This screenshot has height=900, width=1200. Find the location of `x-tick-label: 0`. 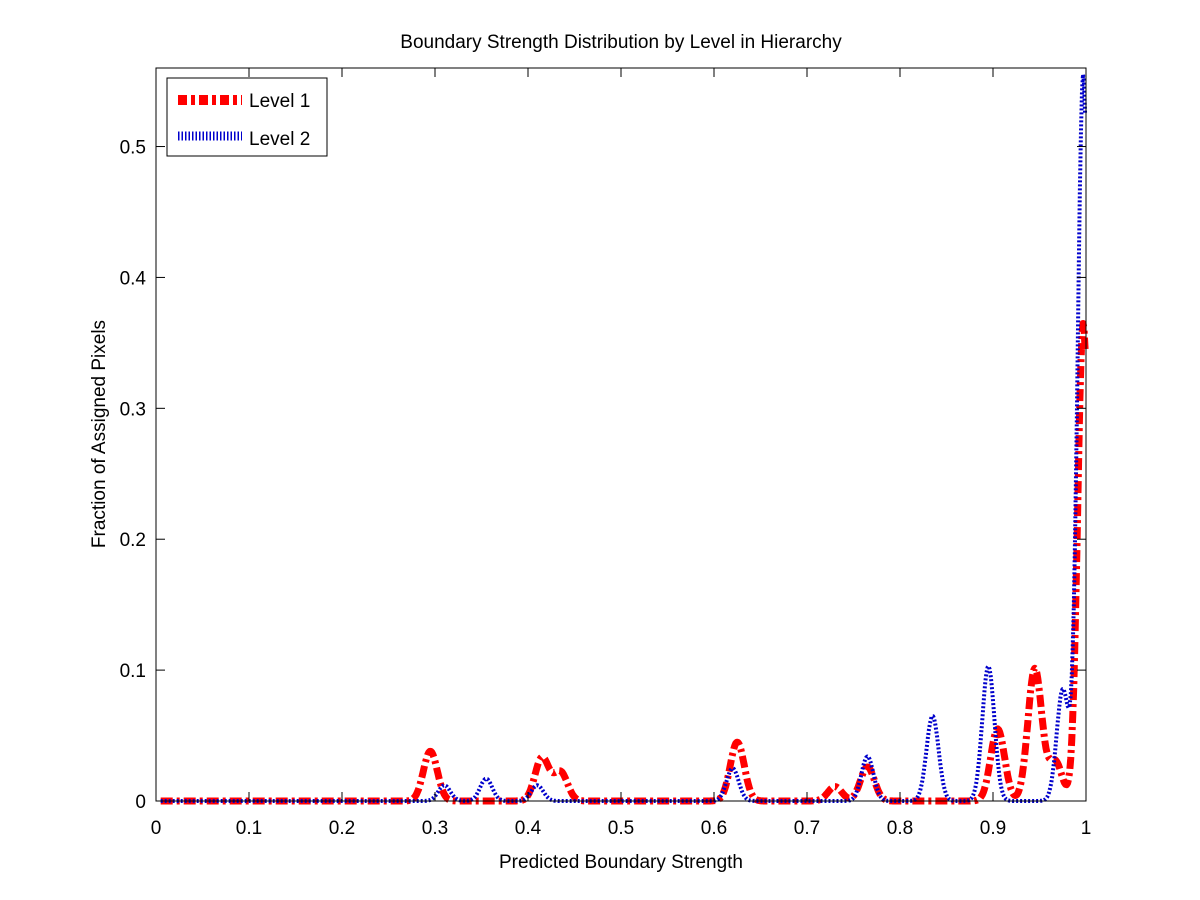

x-tick-label: 0 is located at coordinates (156, 828).